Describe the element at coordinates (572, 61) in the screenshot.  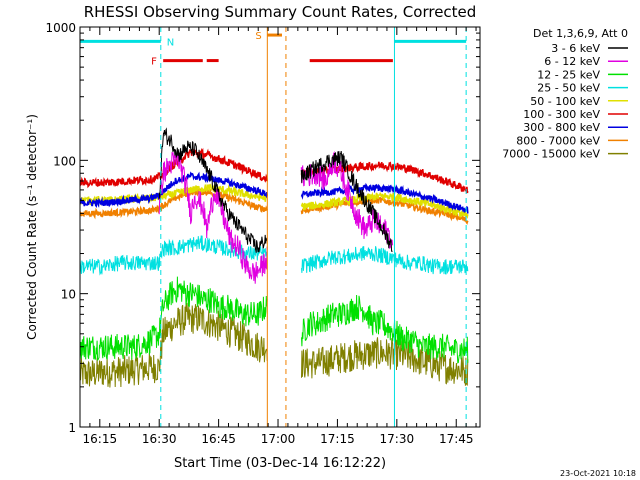
I see `legend-label: 6 - 12 keV` at that location.